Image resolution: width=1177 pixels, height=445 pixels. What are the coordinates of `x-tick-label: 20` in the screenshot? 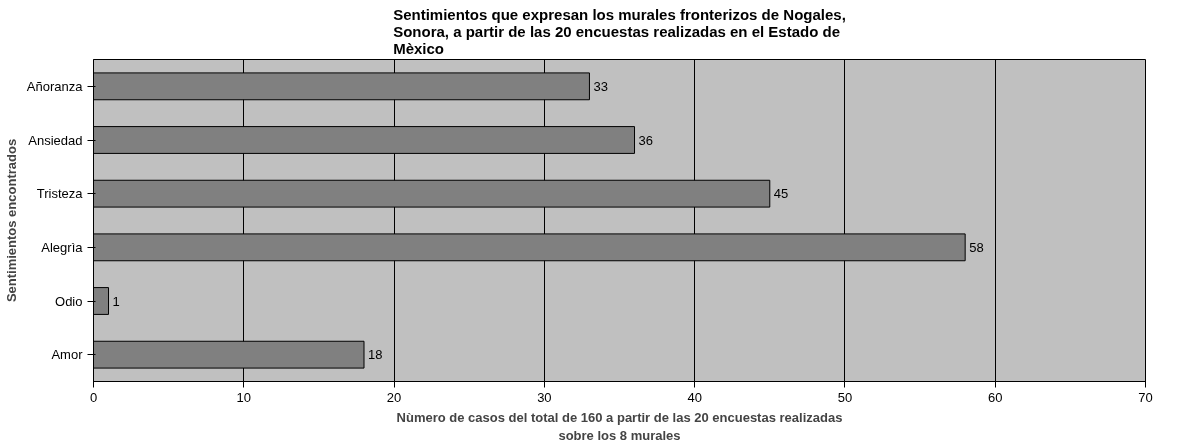 It's located at (394, 397).